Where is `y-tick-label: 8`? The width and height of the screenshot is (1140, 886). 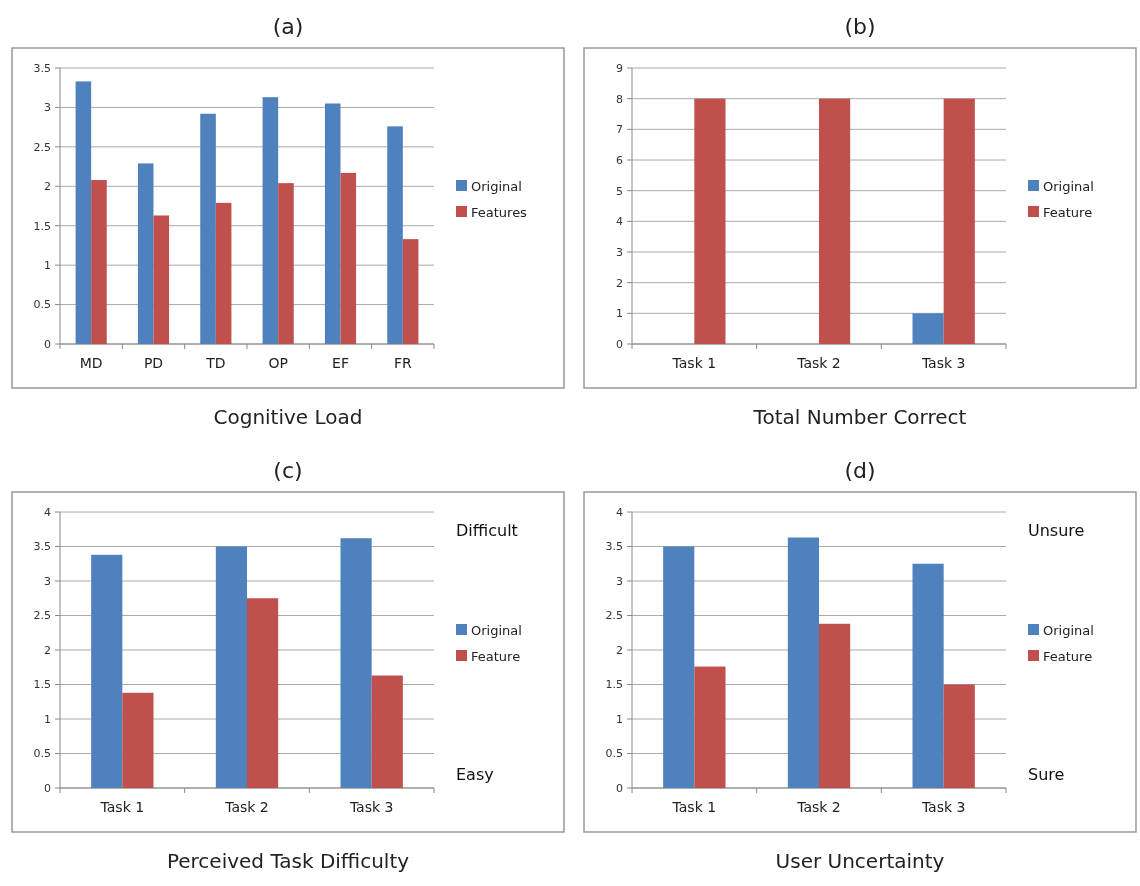 y-tick-label: 8 is located at coordinates (619, 99).